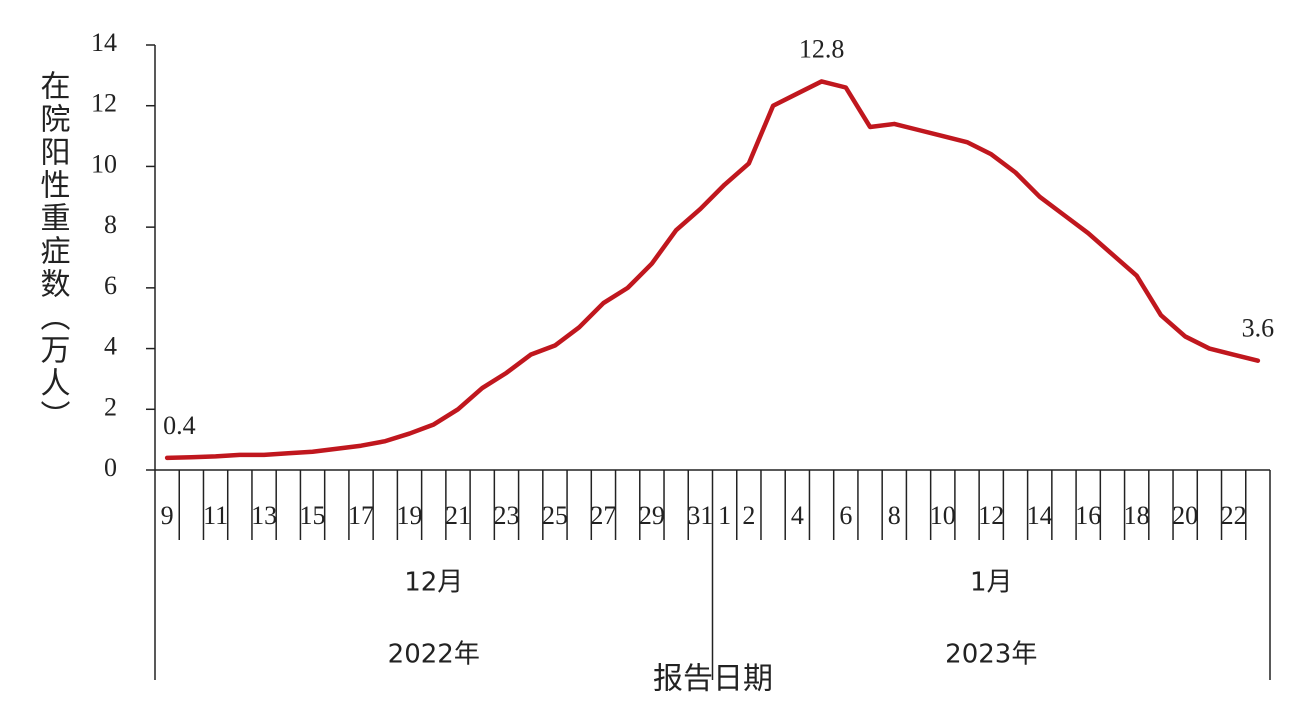 Image resolution: width=1294 pixels, height=704 pixels. What do you see at coordinates (104, 103) in the screenshot?
I see `y-tick-label: 12` at bounding box center [104, 103].